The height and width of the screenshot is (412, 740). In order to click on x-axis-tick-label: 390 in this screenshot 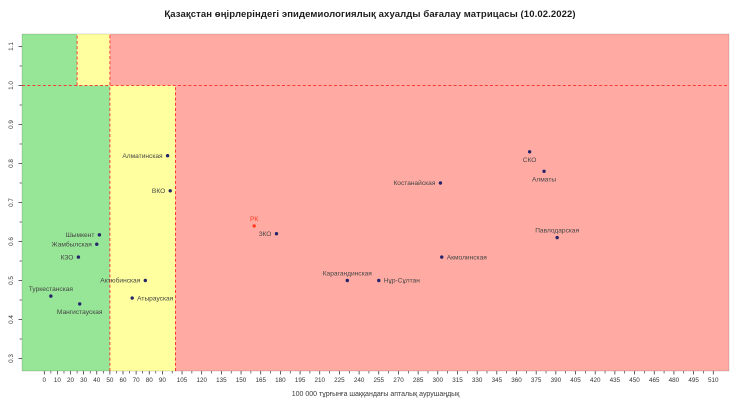, I will do `click(556, 380)`.